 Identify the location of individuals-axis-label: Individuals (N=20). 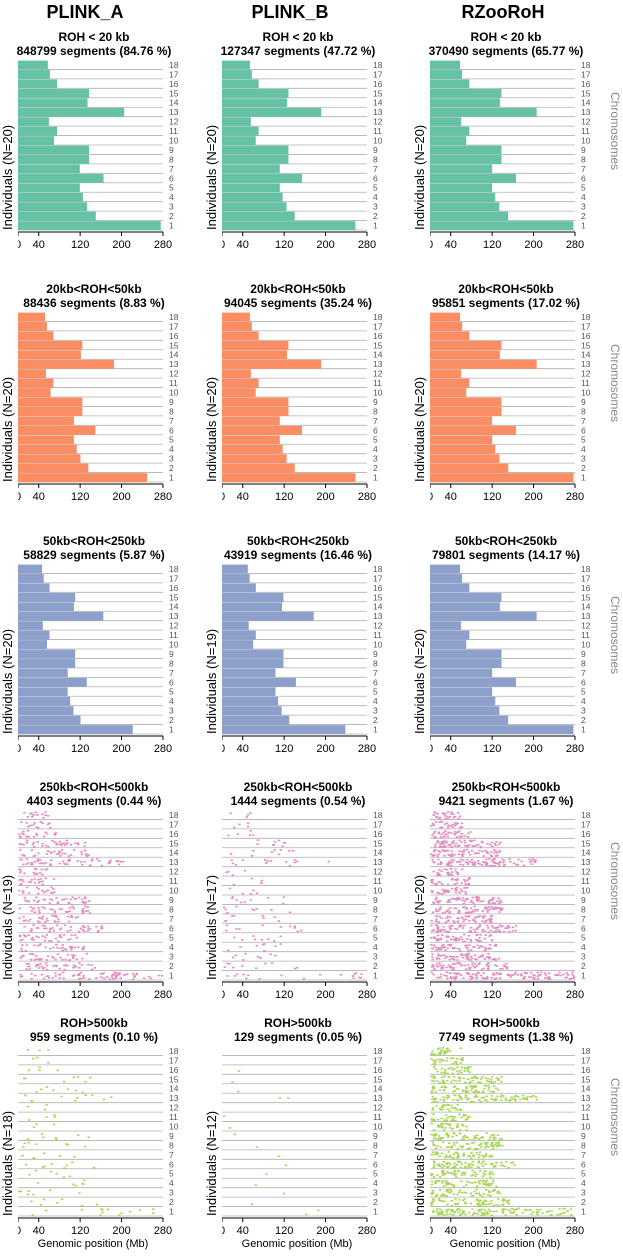
(7, 429).